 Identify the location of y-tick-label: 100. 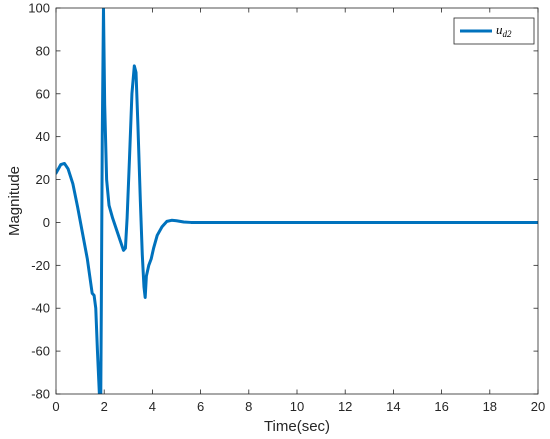
(39, 8).